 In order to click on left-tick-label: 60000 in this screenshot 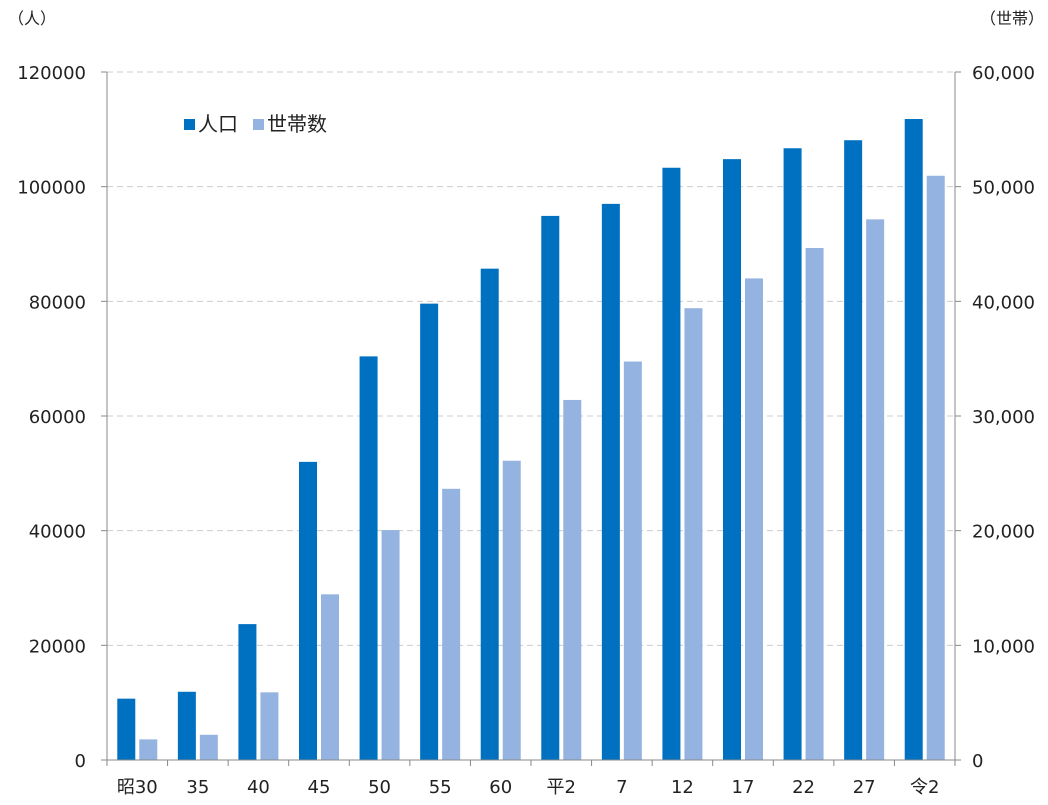, I will do `click(57, 417)`.